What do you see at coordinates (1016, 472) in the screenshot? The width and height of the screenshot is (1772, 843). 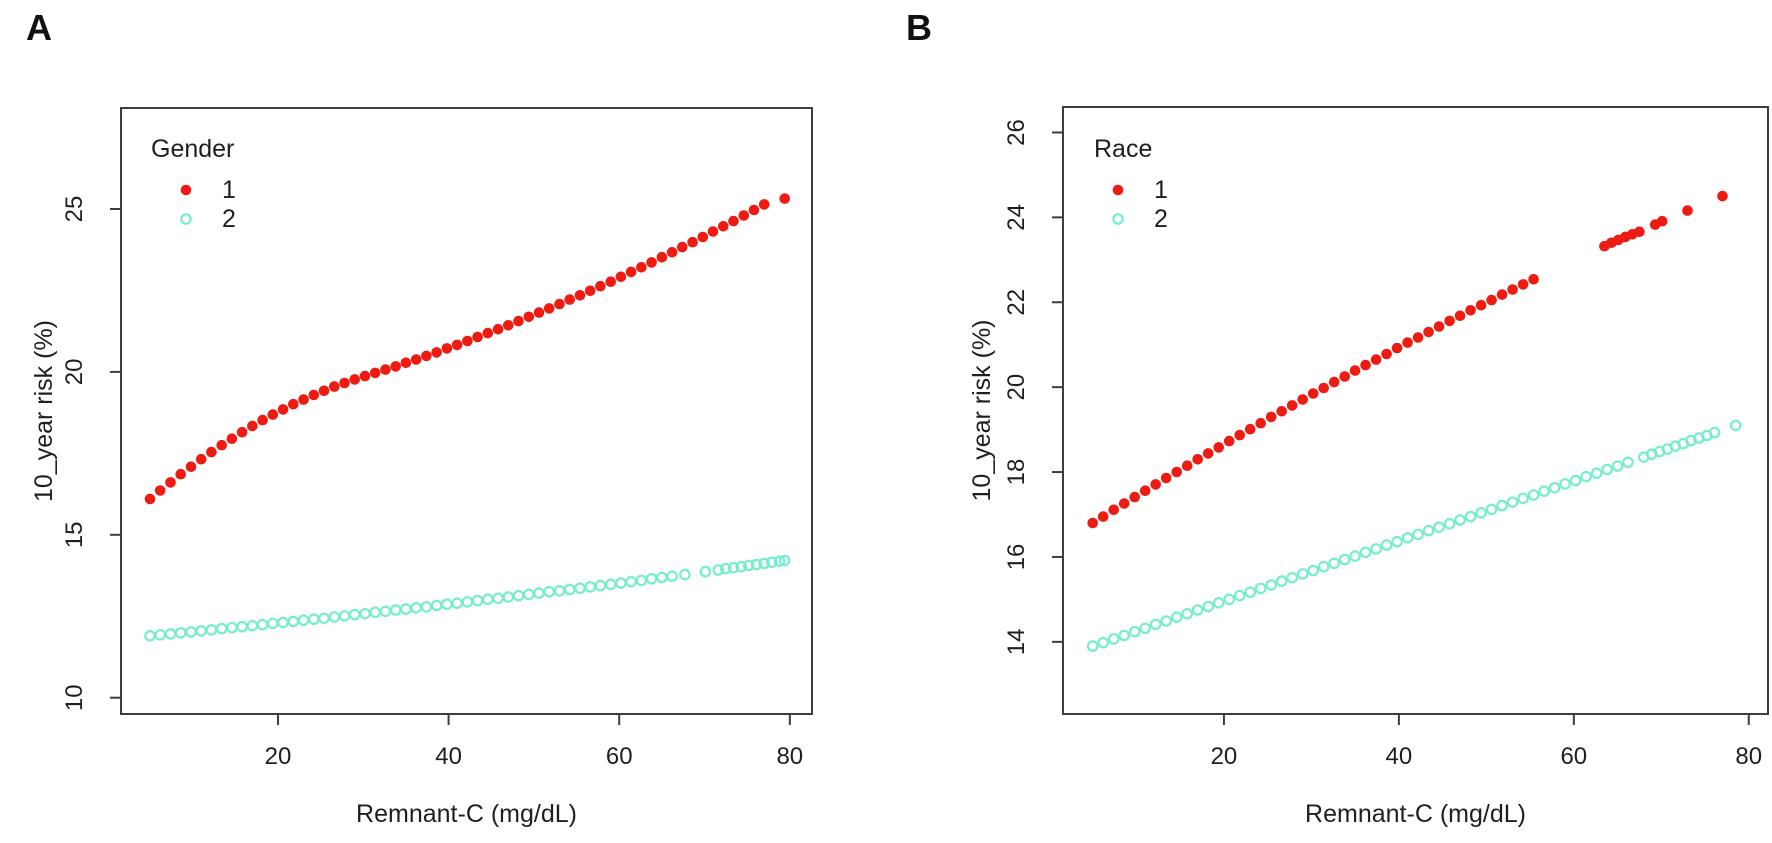 I see `y-tick-label: 18` at bounding box center [1016, 472].